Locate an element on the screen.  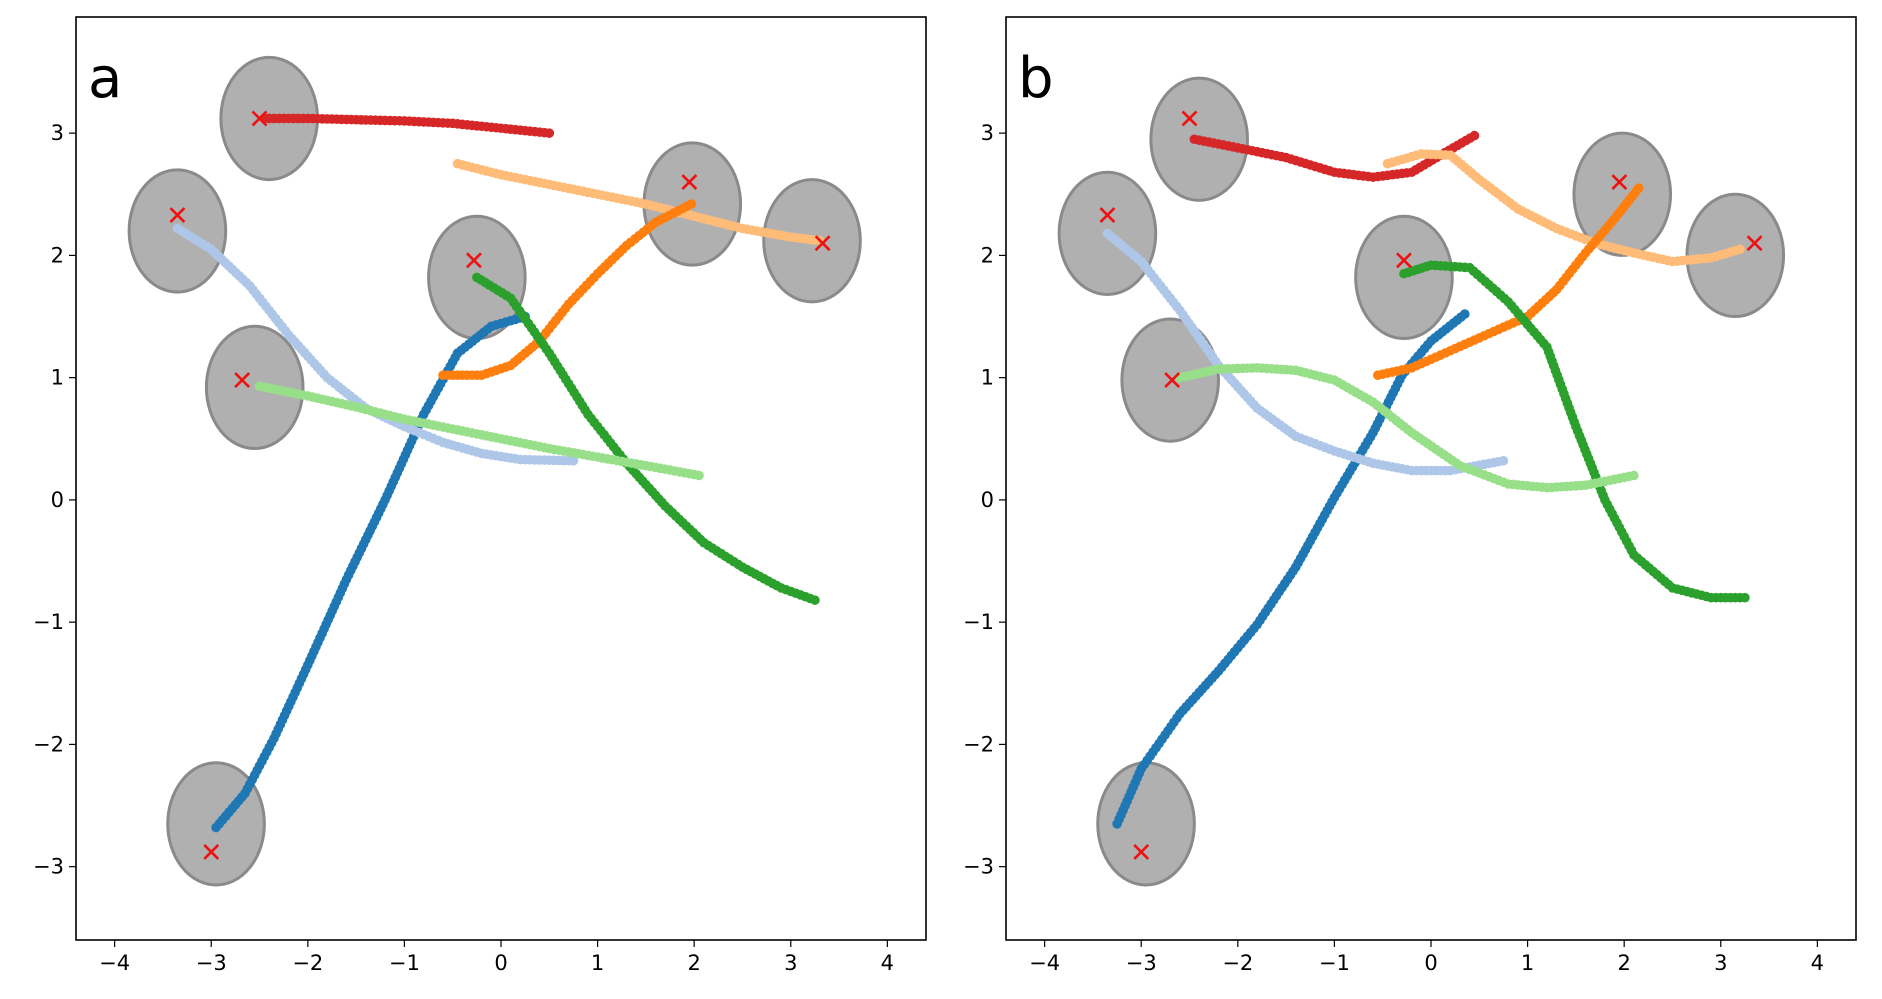
b-trajectory-green is located at coordinates (1574, 431).